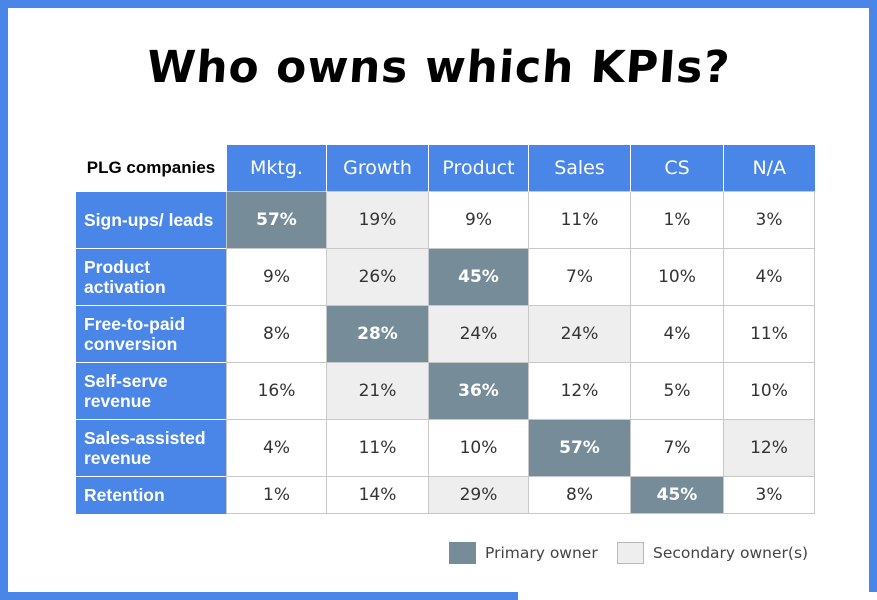 The image size is (877, 600). What do you see at coordinates (438, 67) in the screenshot?
I see `page-title: Who owns which KPIs?` at bounding box center [438, 67].